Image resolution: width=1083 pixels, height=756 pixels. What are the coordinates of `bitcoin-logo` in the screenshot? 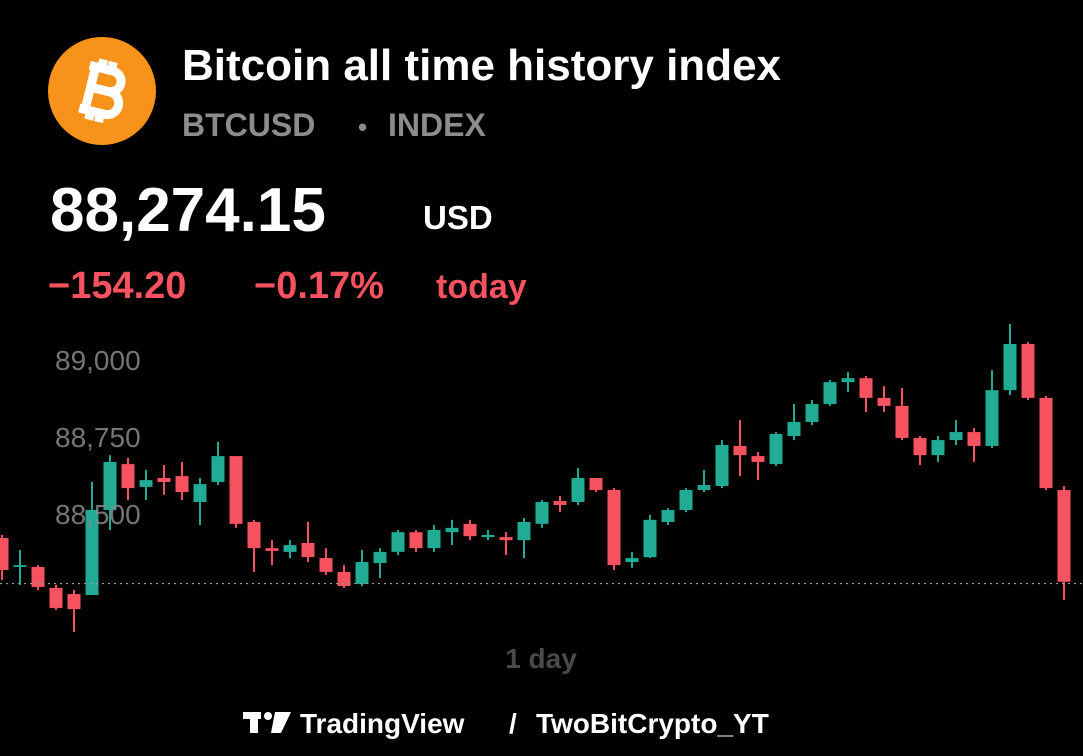 It's located at (102, 91).